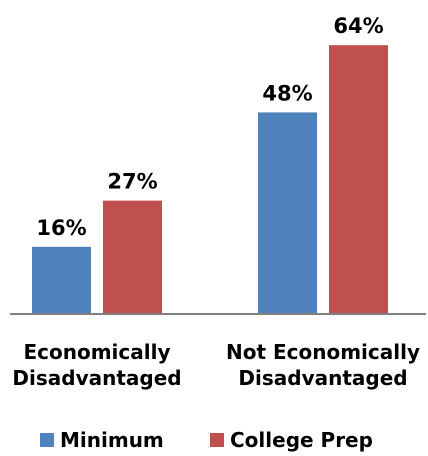 Image resolution: width=428 pixels, height=456 pixels. What do you see at coordinates (217, 440) in the screenshot?
I see `legend-swatch-college-prep` at bounding box center [217, 440].